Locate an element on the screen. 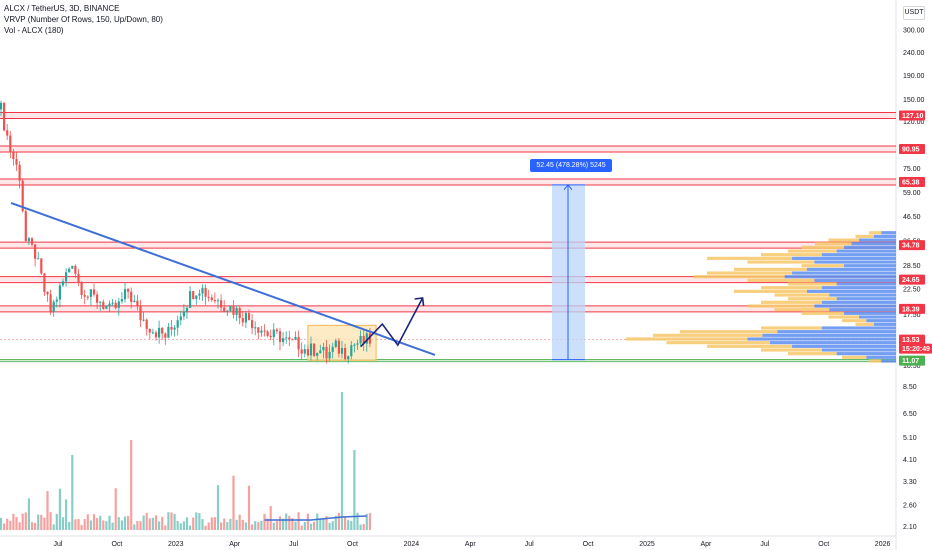 Image resolution: width=932 pixels, height=550 pixels. price-range-measure is located at coordinates (568, 272).